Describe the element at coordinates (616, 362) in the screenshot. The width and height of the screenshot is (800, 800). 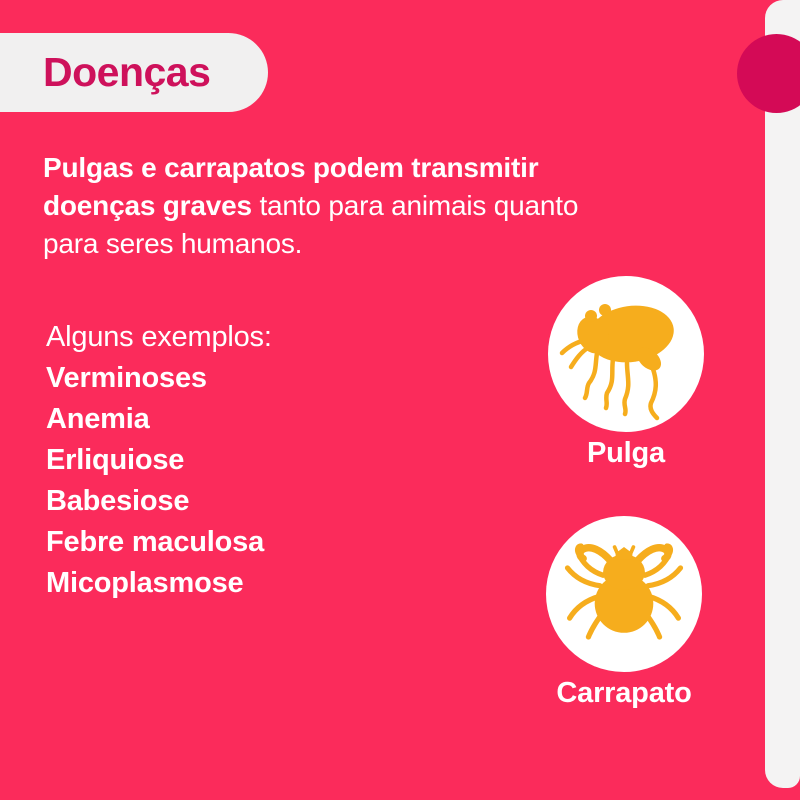
I see `flea-icon` at that location.